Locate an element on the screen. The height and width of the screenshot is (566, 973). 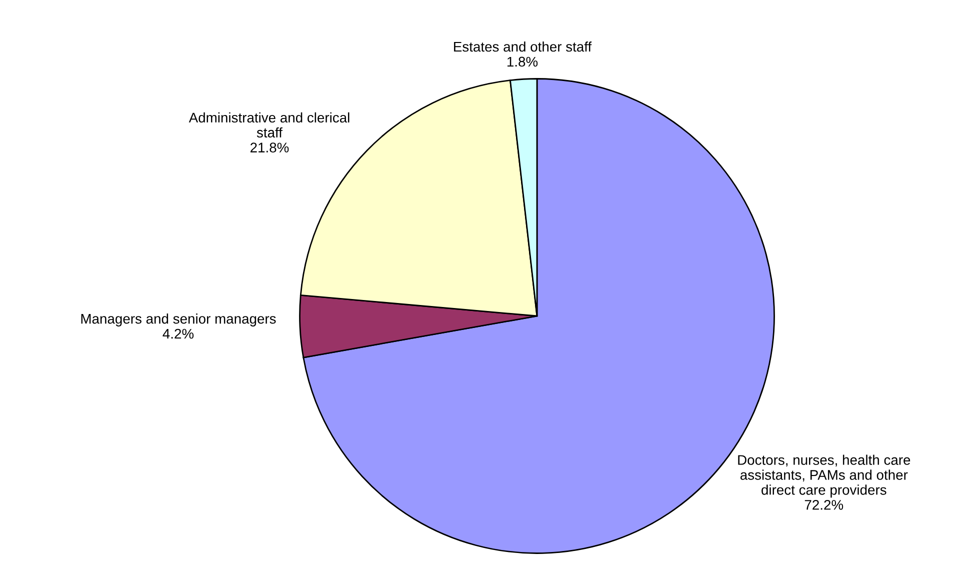
data-label: 21.8% is located at coordinates (269, 147).